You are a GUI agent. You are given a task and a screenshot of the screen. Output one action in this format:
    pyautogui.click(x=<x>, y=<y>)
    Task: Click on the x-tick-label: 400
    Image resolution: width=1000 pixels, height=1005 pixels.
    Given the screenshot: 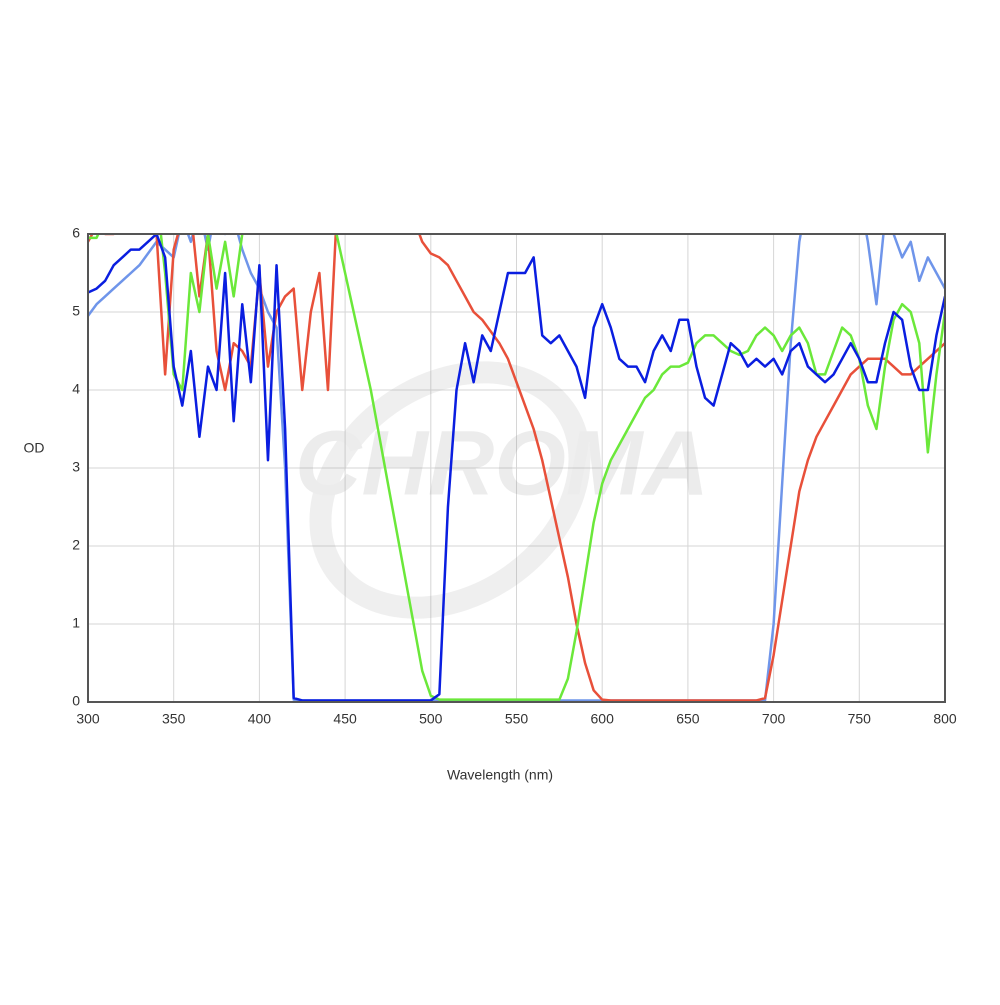 What is the action you would take?
    pyautogui.click(x=260, y=719)
    